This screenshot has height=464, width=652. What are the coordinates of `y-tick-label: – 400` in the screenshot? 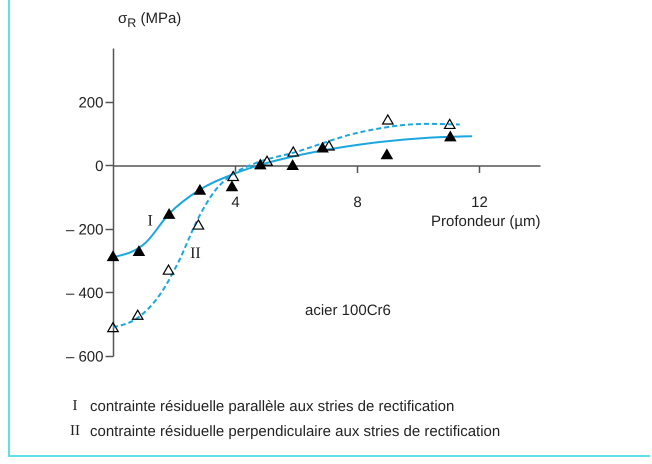 It's located at (85, 293).